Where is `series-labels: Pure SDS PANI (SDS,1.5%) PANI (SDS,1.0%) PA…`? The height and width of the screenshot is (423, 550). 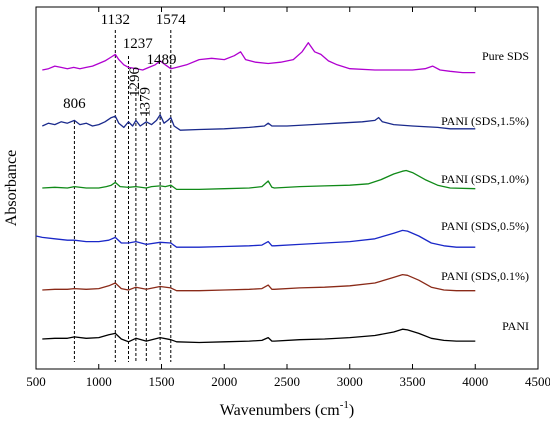 series-labels: Pure SDS PANI (SDS,1.5%) PANI (SDS,1.0%) PA… is located at coordinates (485, 191).